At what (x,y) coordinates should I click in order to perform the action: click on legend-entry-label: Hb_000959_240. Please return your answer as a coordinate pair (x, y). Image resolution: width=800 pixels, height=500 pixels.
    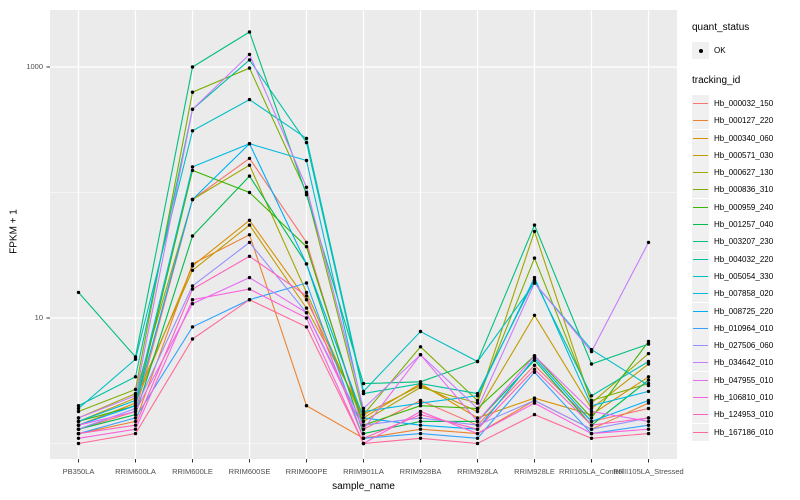
    Looking at the image, I should click on (744, 207).